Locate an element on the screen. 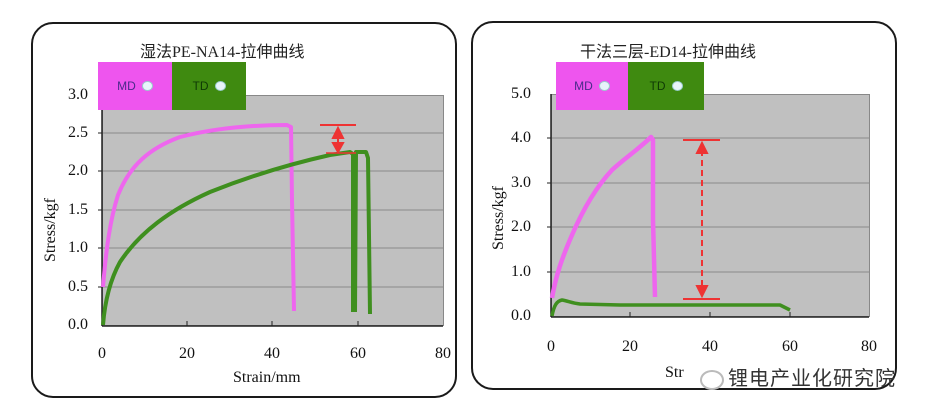  y-tick: 2.5 is located at coordinates (78, 132).